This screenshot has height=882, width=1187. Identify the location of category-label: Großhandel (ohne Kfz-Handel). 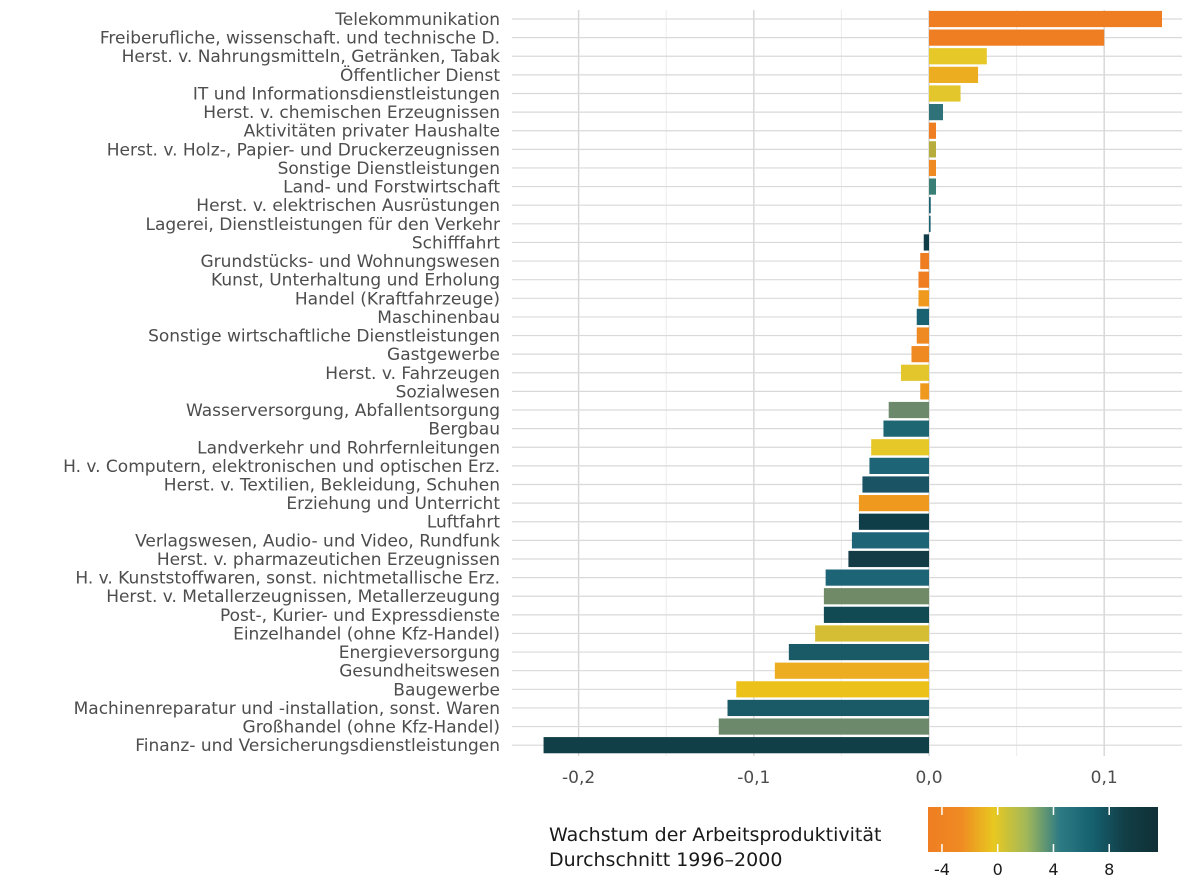
(371, 728).